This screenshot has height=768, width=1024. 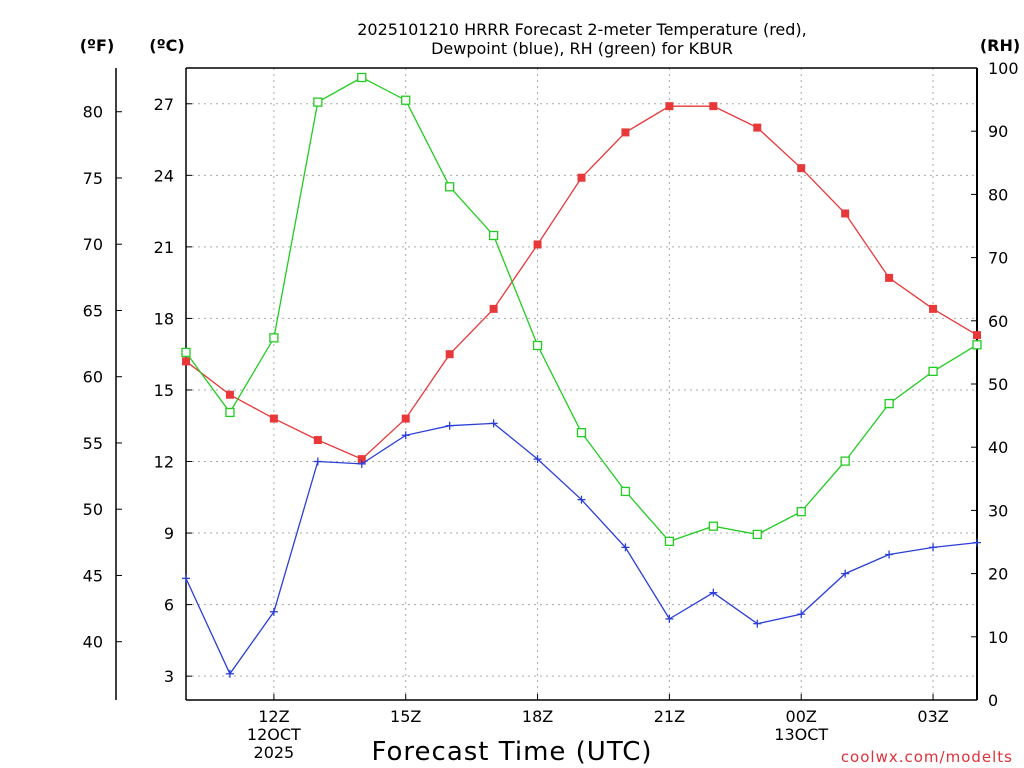 What do you see at coordinates (164, 175) in the screenshot?
I see `celsius-tick-label: 24` at bounding box center [164, 175].